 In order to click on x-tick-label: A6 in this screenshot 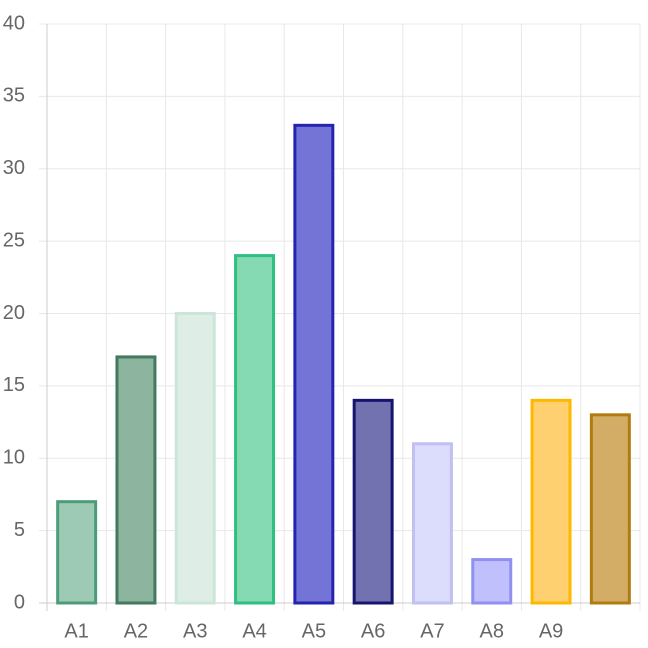, I will do `click(373, 631)`.